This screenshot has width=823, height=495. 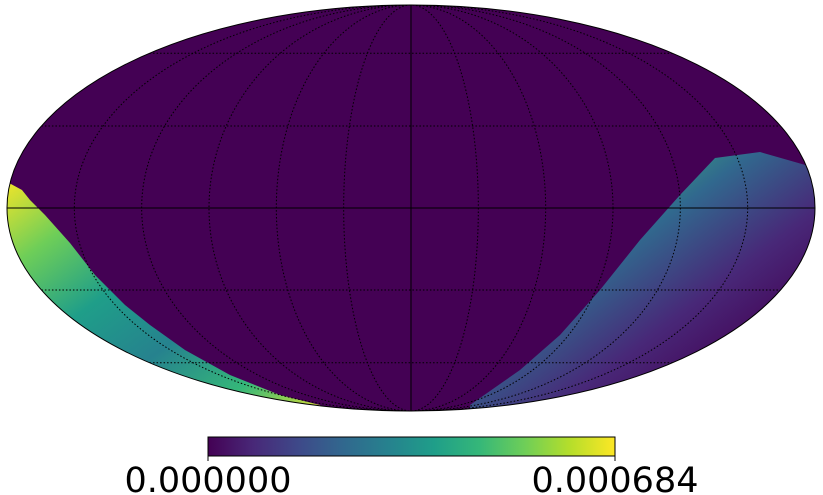 What do you see at coordinates (207, 478) in the screenshot?
I see `colorbar-tick-label: 0.000000` at bounding box center [207, 478].